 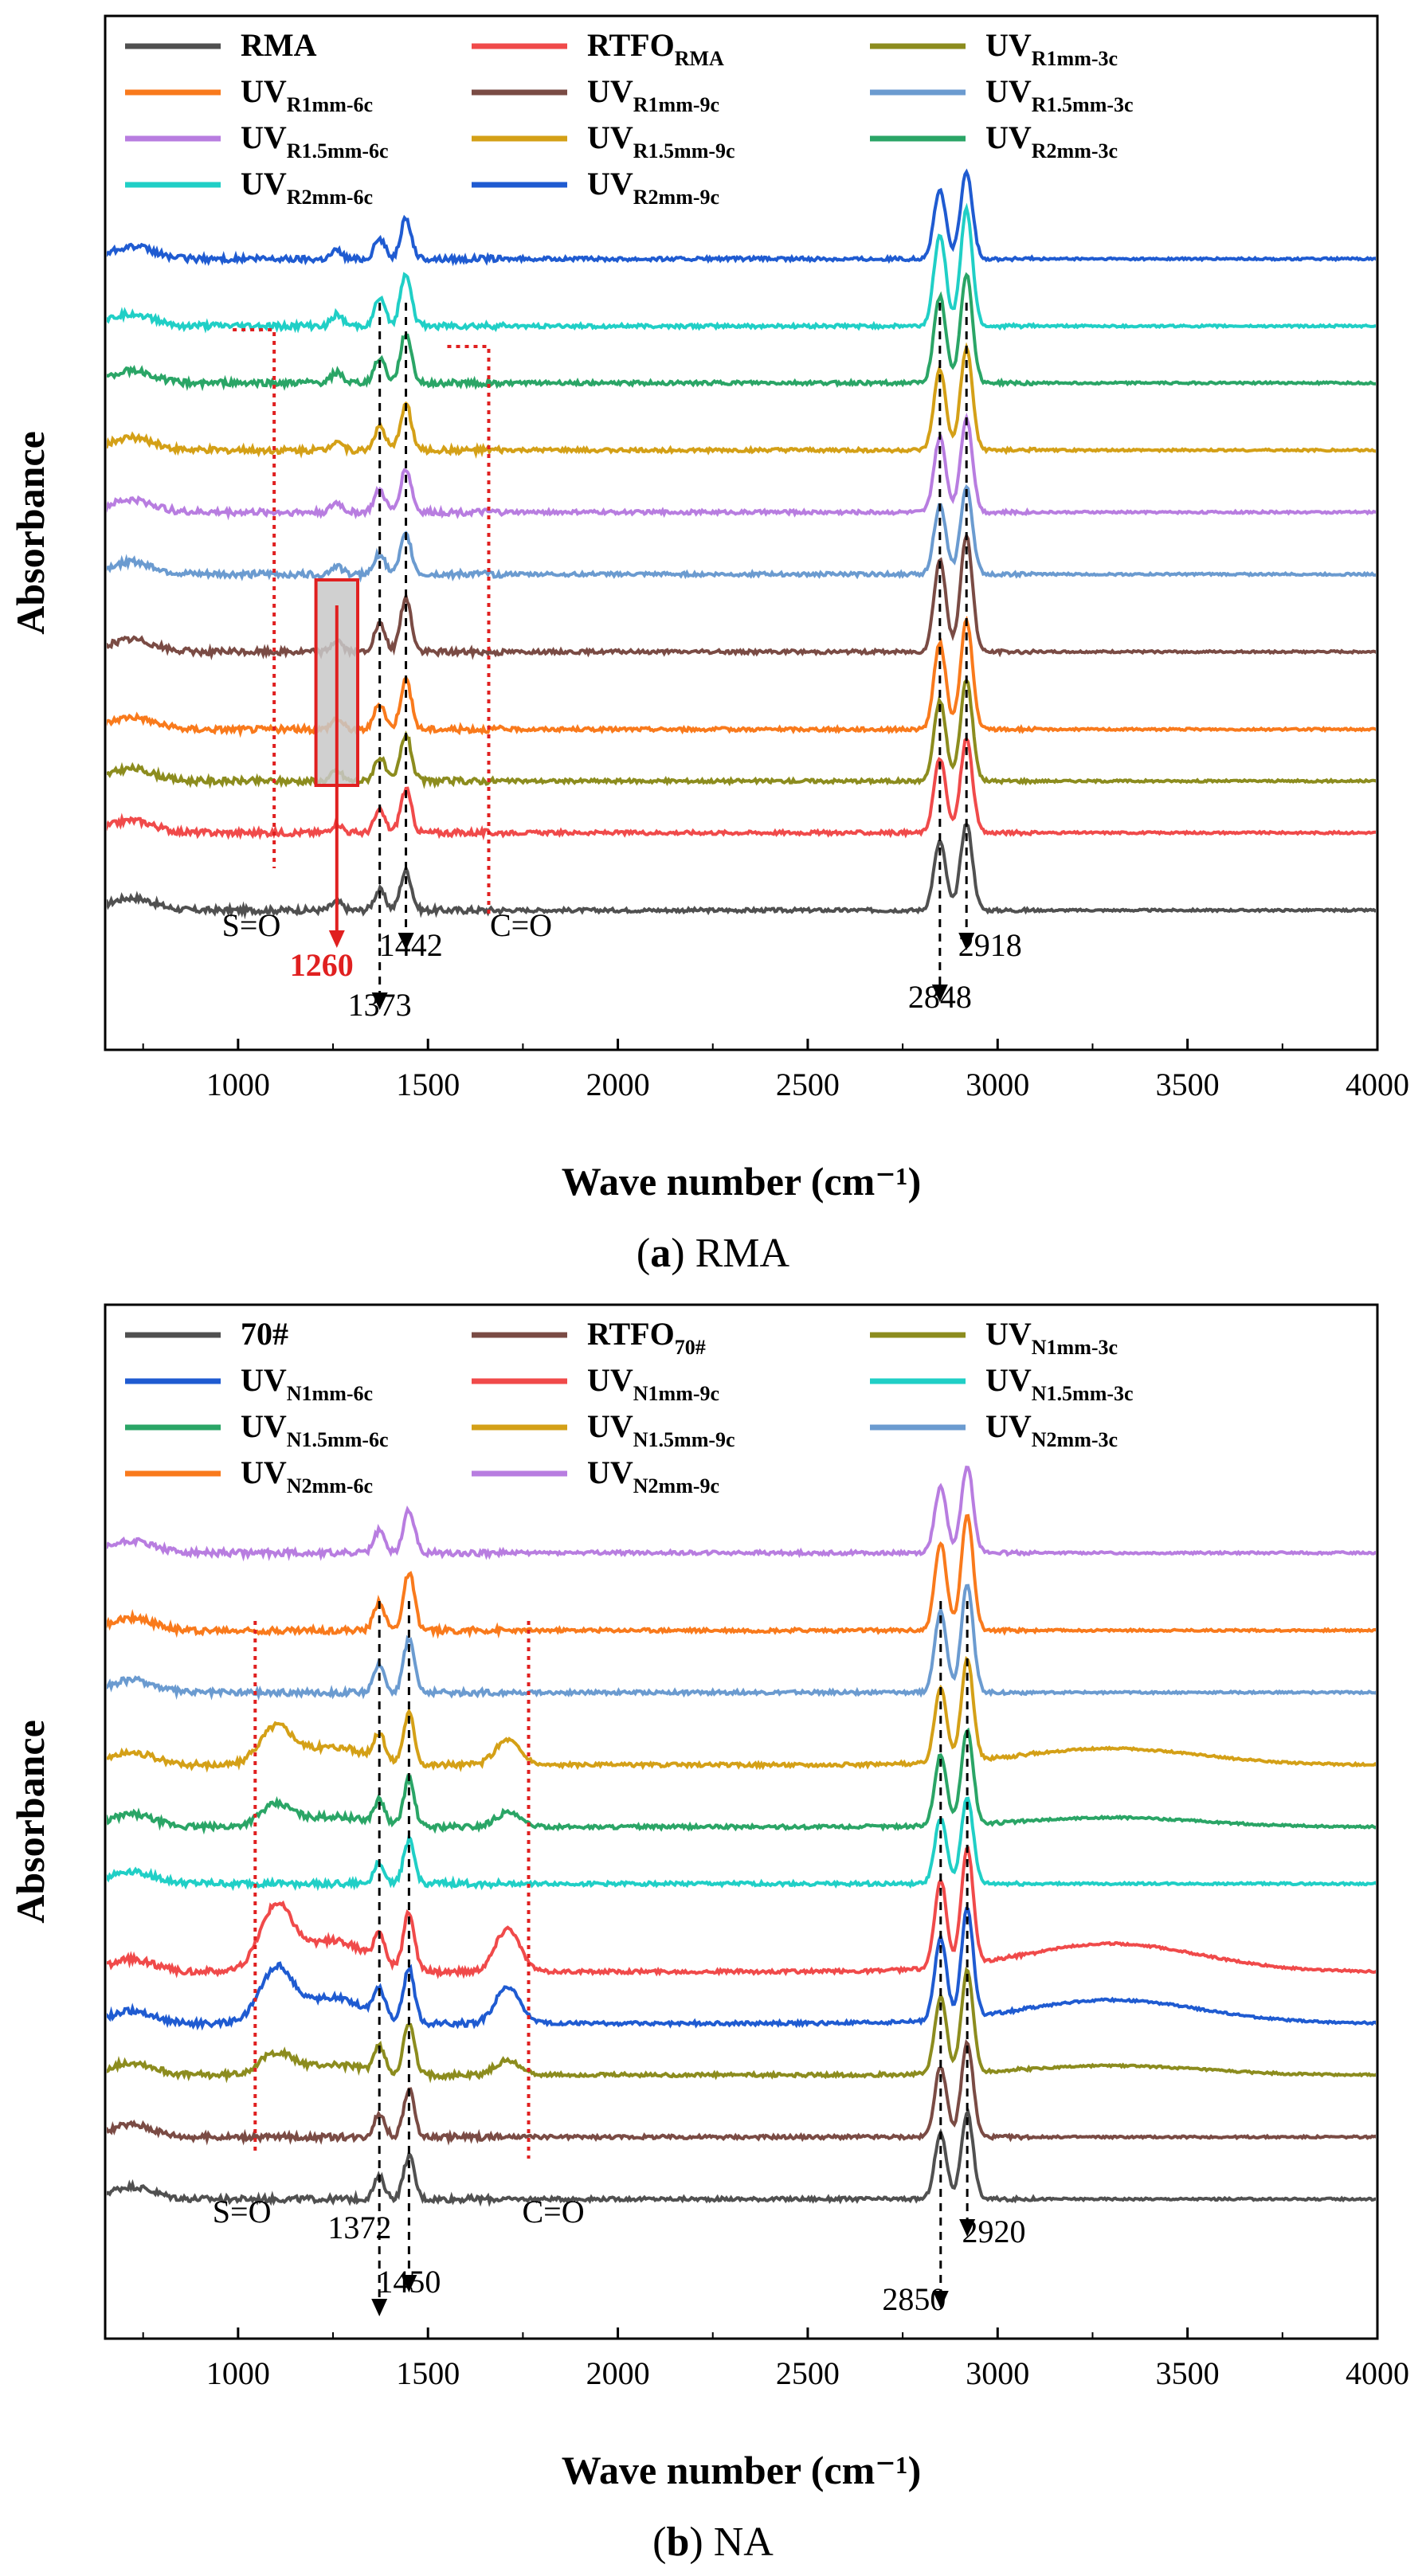 What do you see at coordinates (659, 2542) in the screenshot?
I see `pb-caption-paren-open: (` at bounding box center [659, 2542].